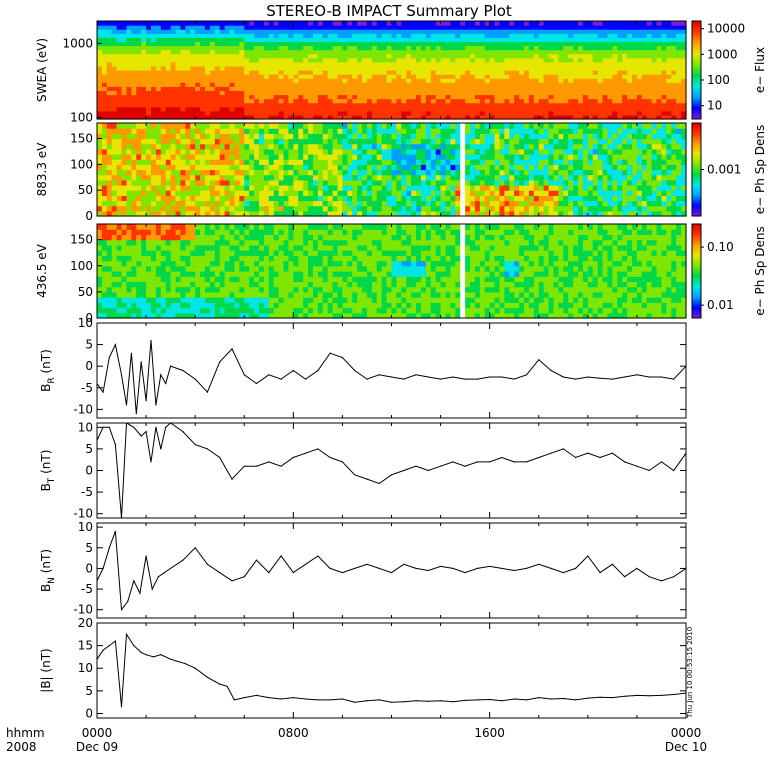  What do you see at coordinates (389, 11) in the screenshot?
I see `plot-title: STEREO-B IMPACT Summary Plot` at bounding box center [389, 11].